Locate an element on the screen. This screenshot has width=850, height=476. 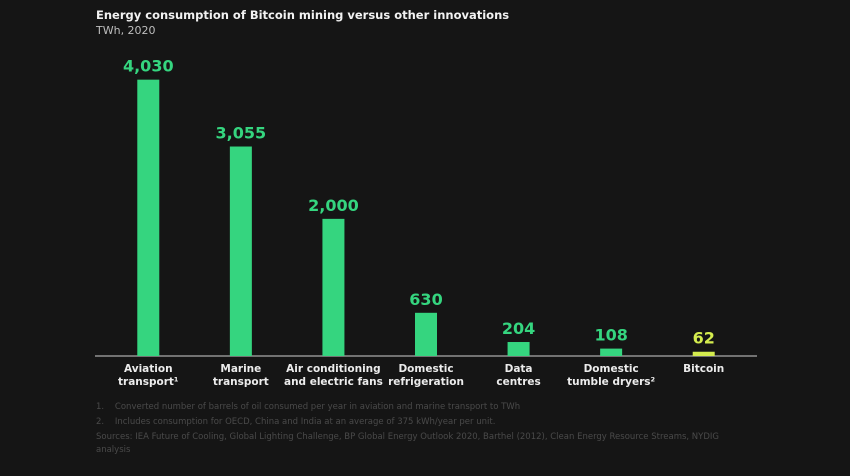
x-tick-label: Marine transport is located at coordinates (240, 375).